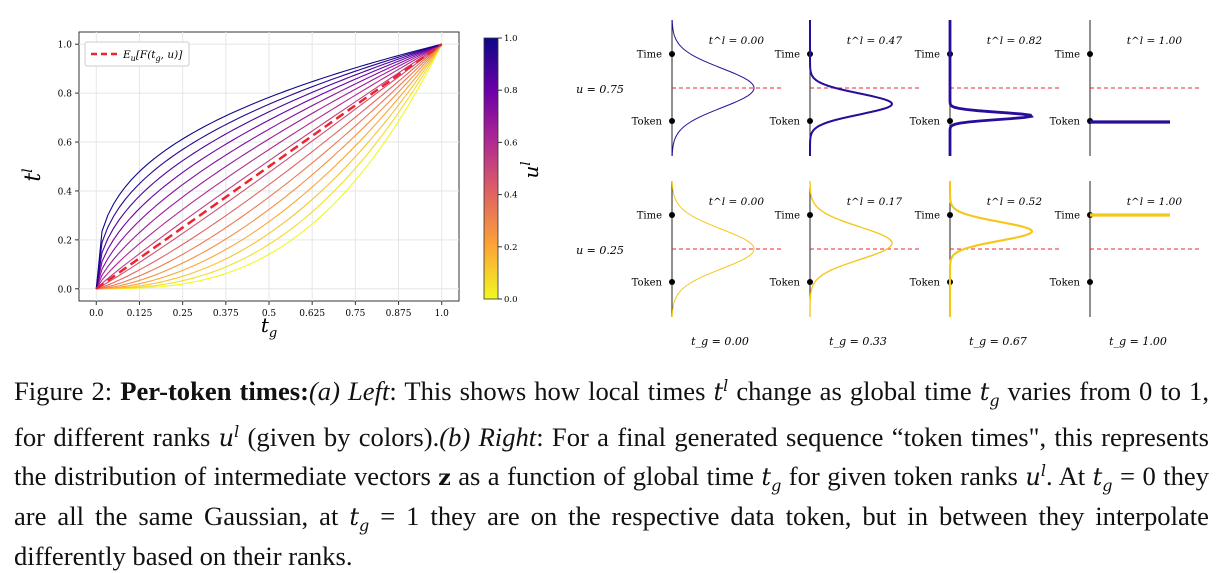 The image size is (1219, 573). Describe the element at coordinates (511, 248) in the screenshot. I see `colorbar-tick-label: 0.2` at that location.